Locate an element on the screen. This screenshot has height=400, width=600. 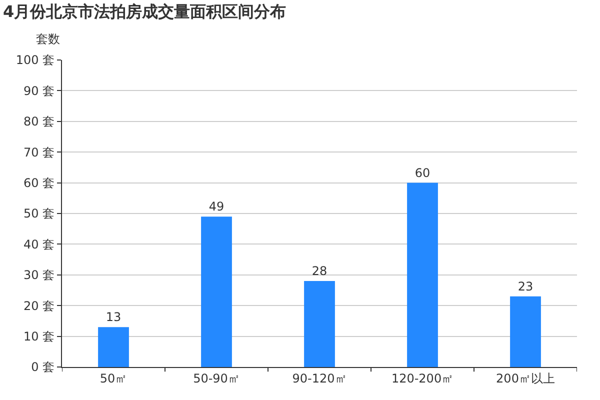
x-tick-label: 50㎡ is located at coordinates (114, 378).